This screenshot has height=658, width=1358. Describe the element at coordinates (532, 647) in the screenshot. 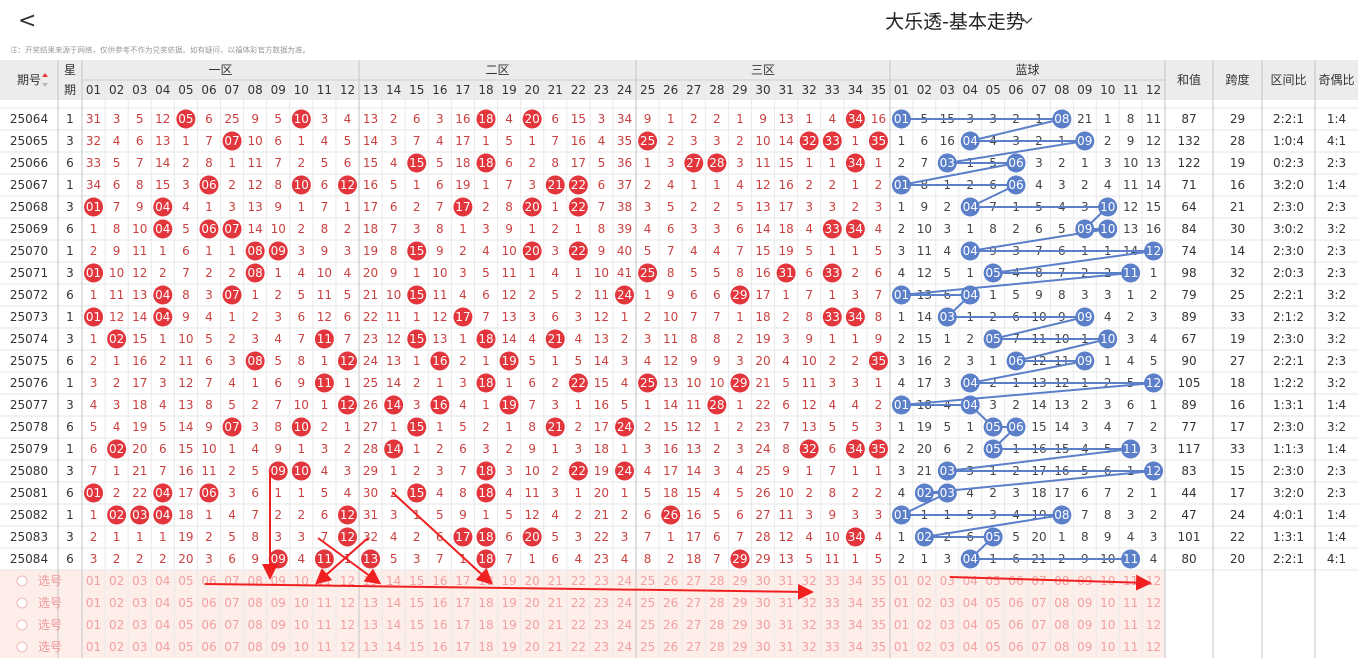

I see `picker-number: 20` at that location.